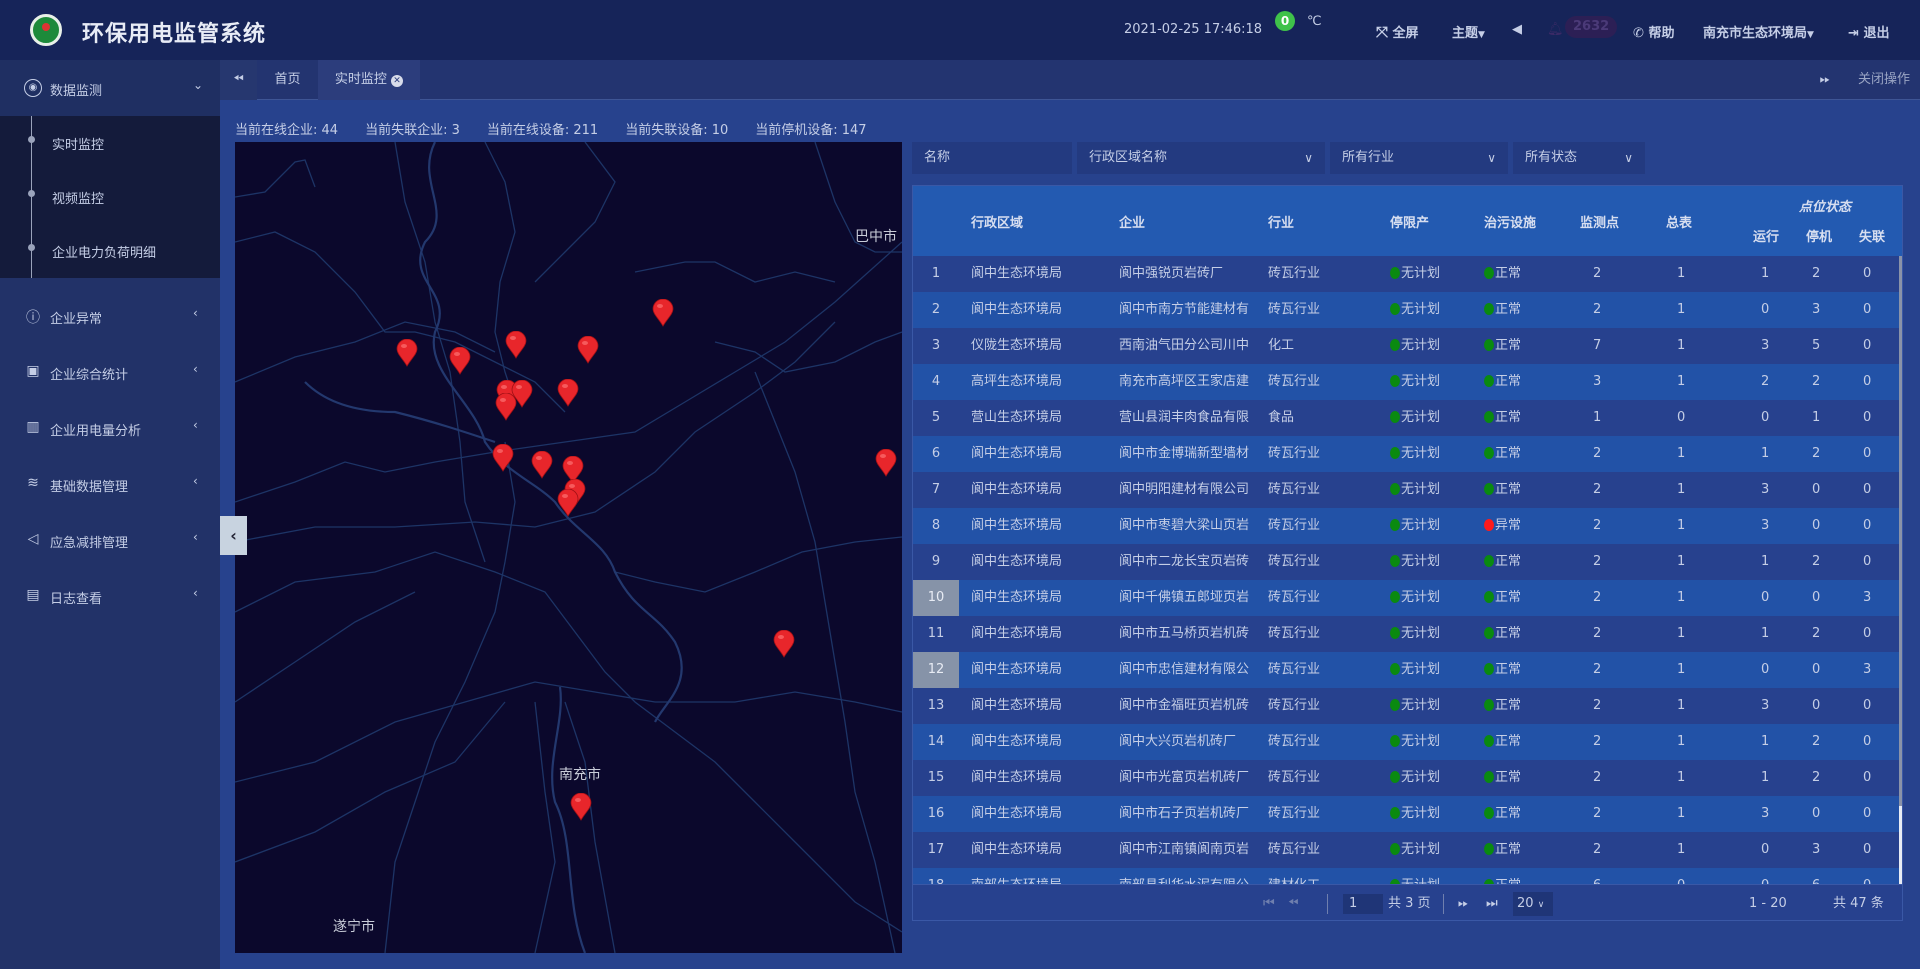 The image size is (1920, 969). I want to click on cell-region: 阆中生态环境局, so click(1017, 741).